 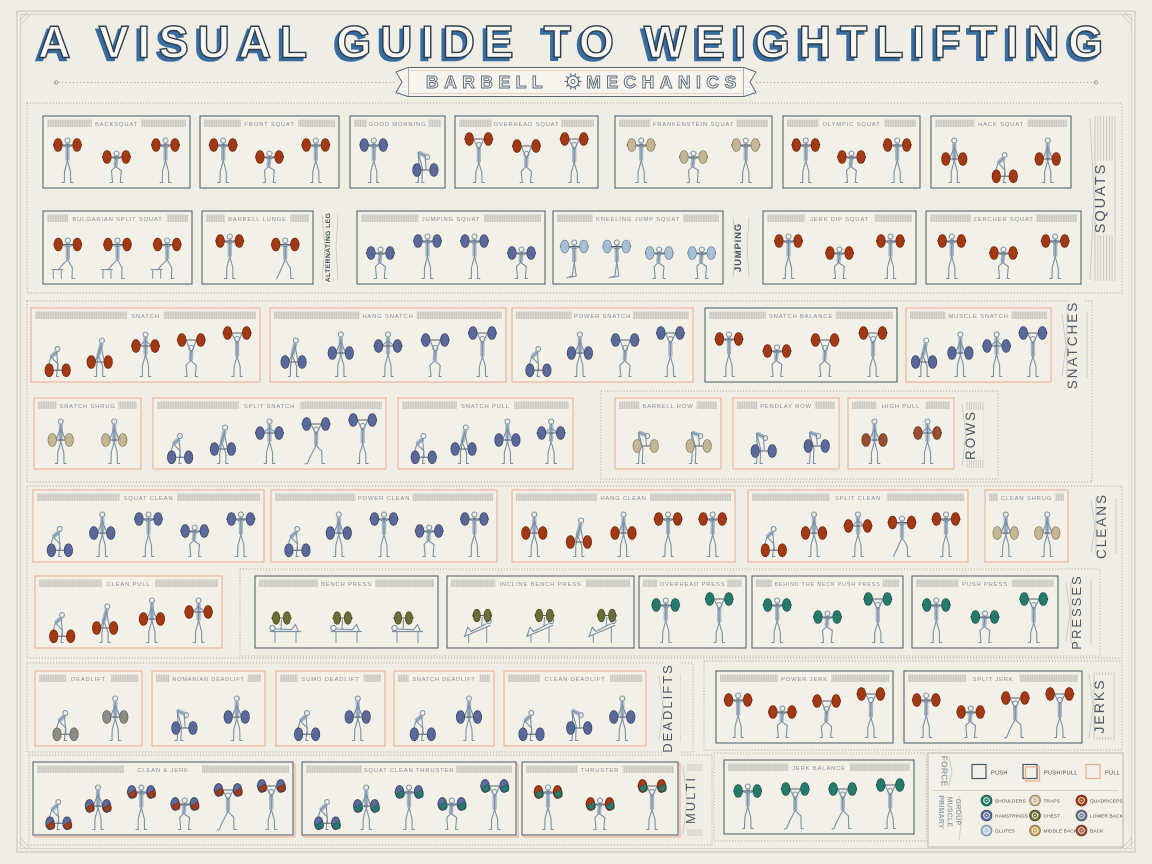 I want to click on svg-text: SNATCH BALANCE, so click(x=801, y=317).